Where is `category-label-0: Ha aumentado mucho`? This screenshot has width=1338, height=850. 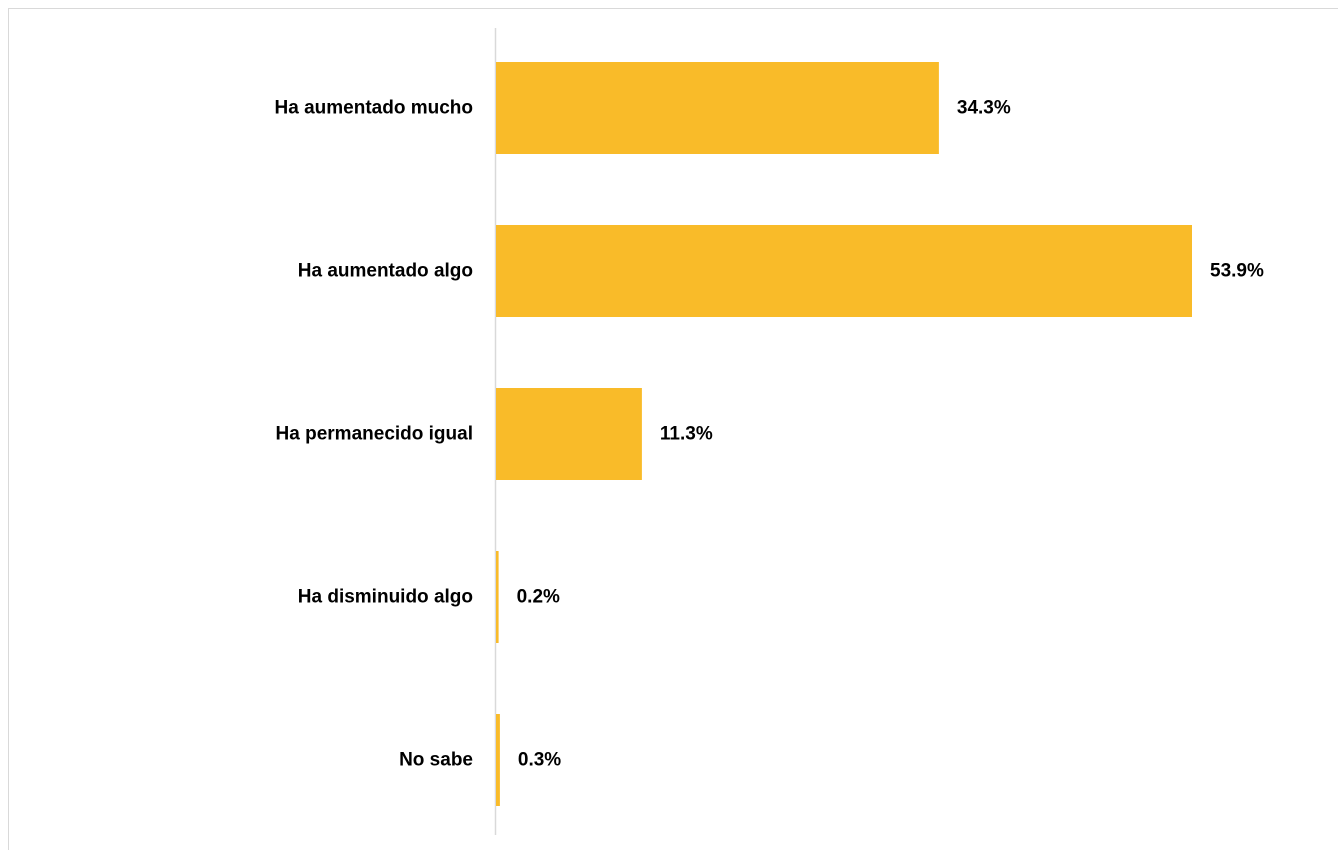
category-label-0: Ha aumentado mucho is located at coordinates (374, 108).